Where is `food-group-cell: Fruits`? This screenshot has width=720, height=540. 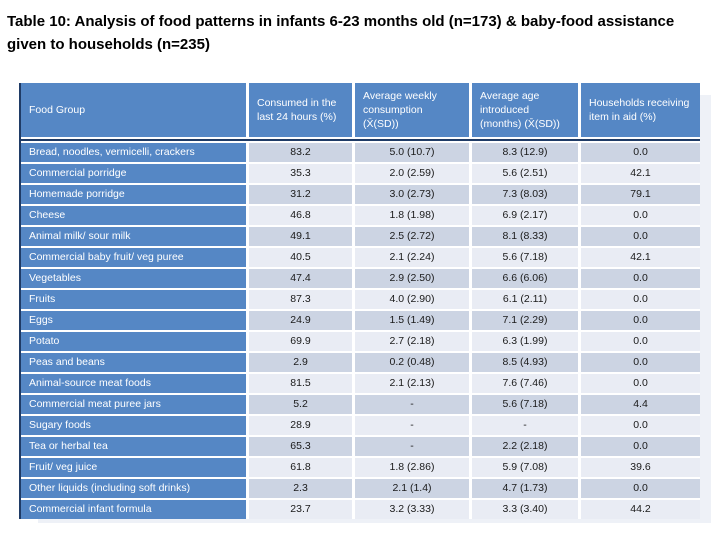 food-group-cell: Fruits is located at coordinates (133, 299).